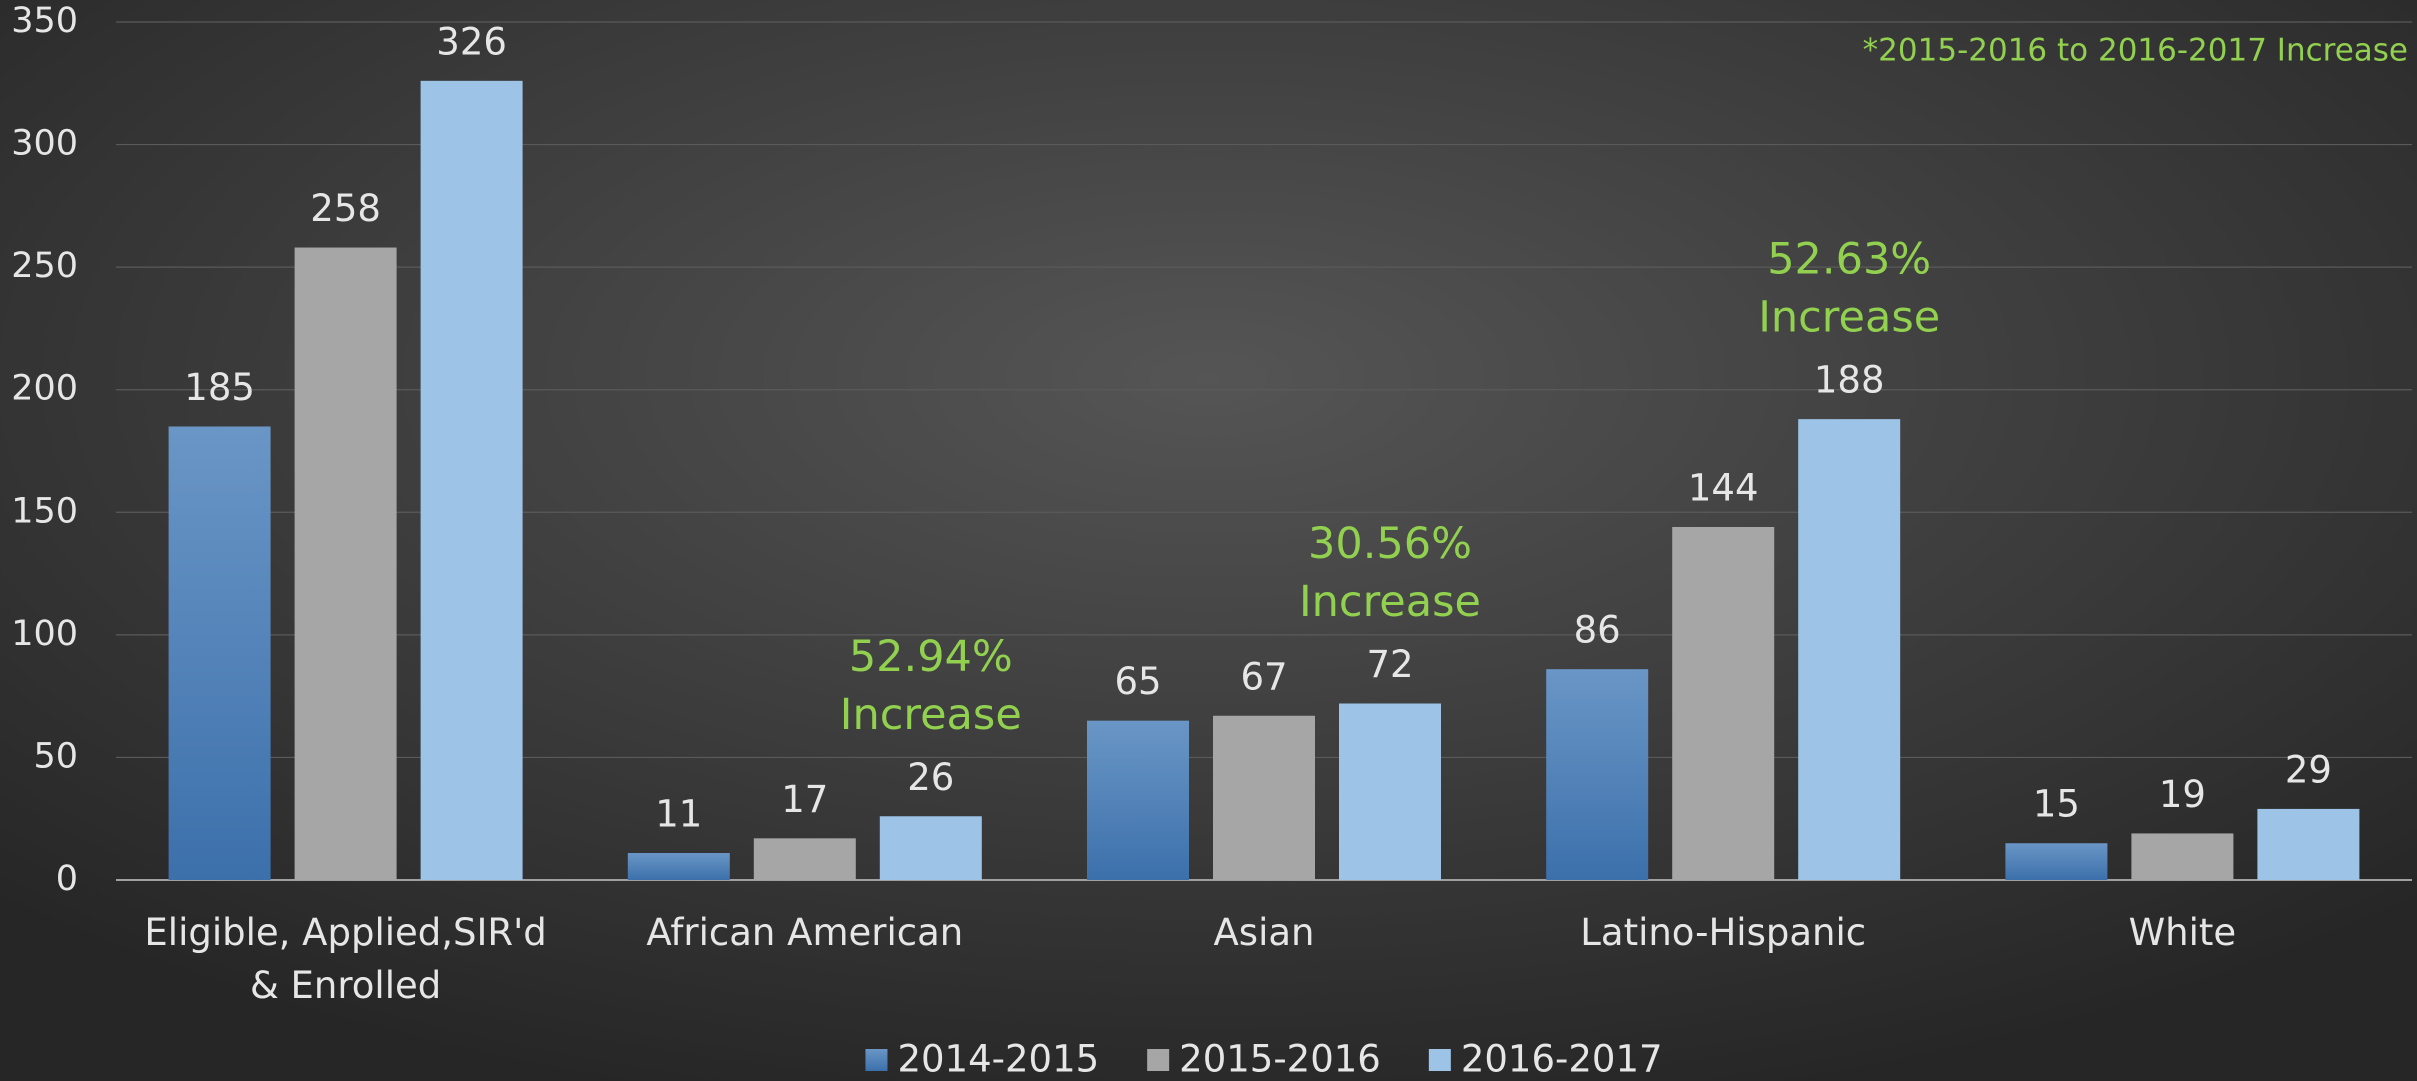  I want to click on value-label: 19, so click(2182, 794).